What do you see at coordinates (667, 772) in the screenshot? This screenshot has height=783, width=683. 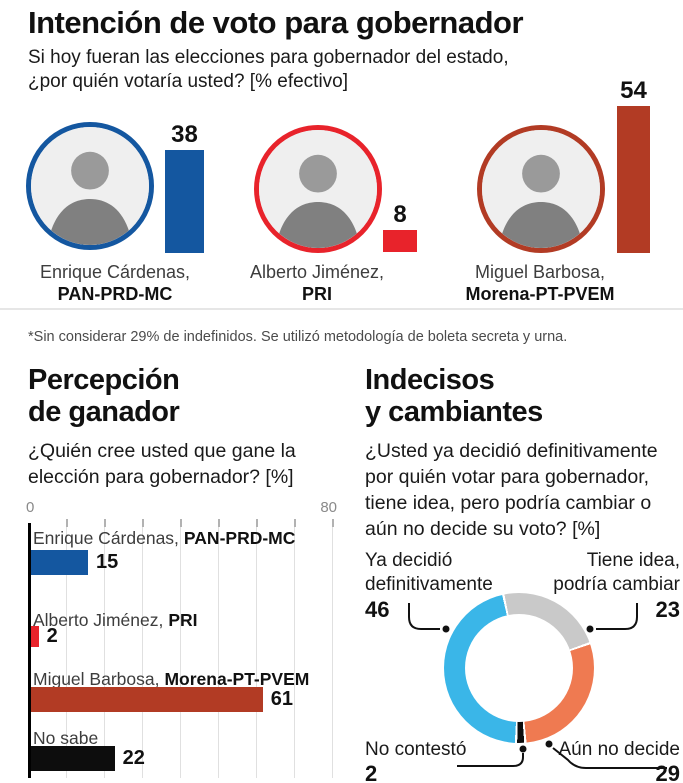 I see `donut-value-not-decided: 29` at bounding box center [667, 772].